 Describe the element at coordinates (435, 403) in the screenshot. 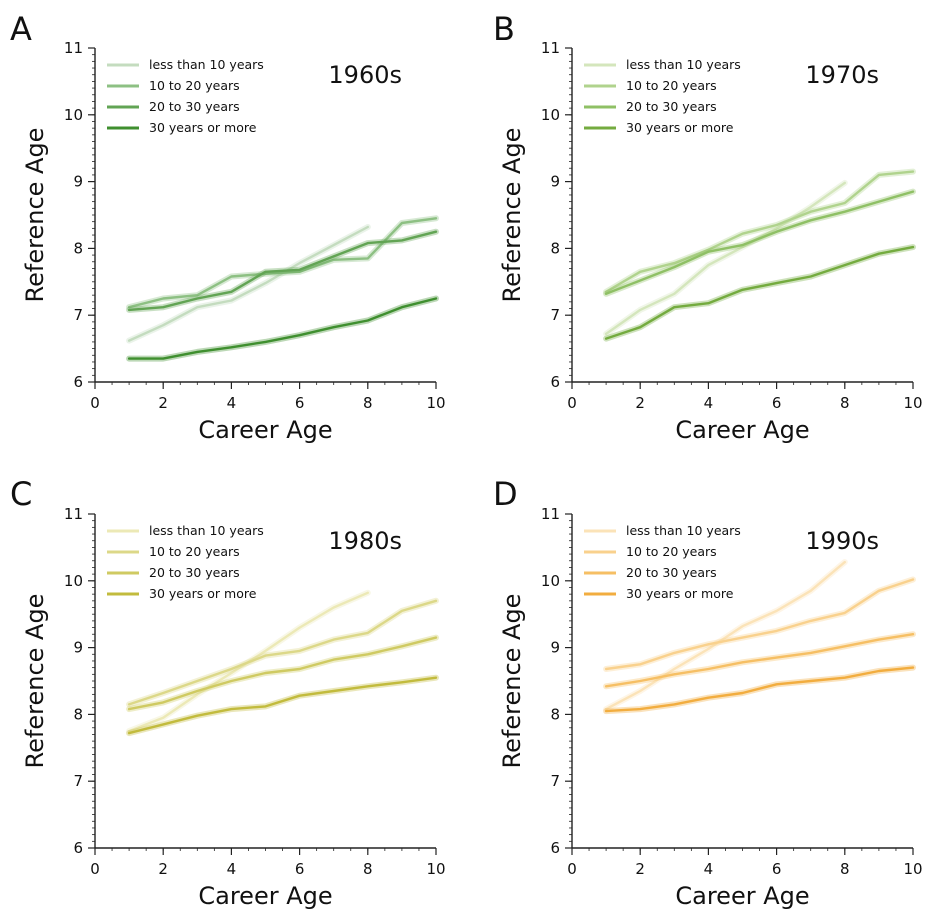

I see `x-tick-label: 10` at that location.